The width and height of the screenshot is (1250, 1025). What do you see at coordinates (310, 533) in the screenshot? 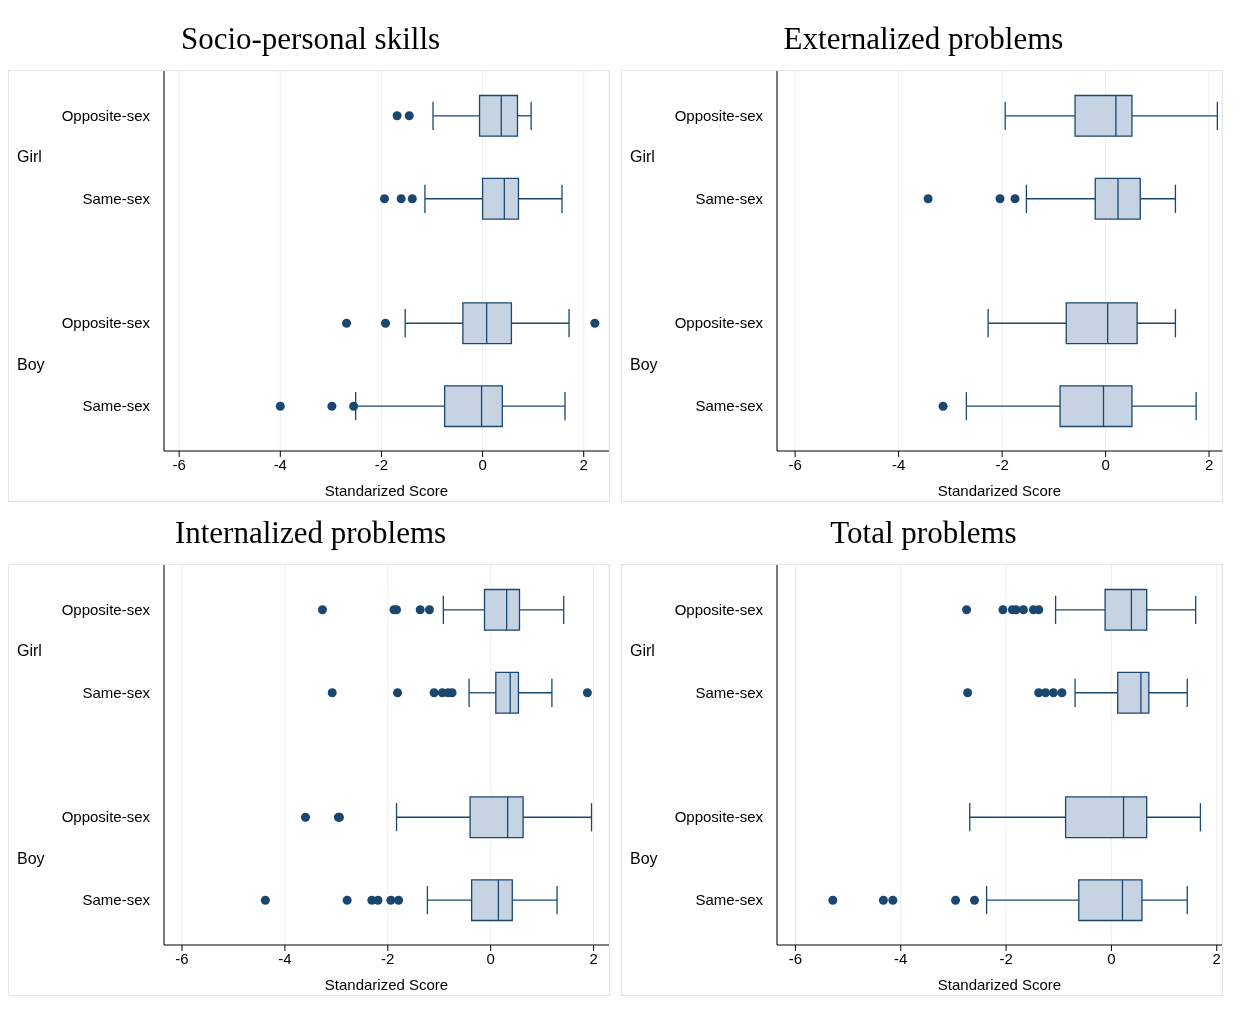
I see `chart-title: Internalized problems` at bounding box center [310, 533].